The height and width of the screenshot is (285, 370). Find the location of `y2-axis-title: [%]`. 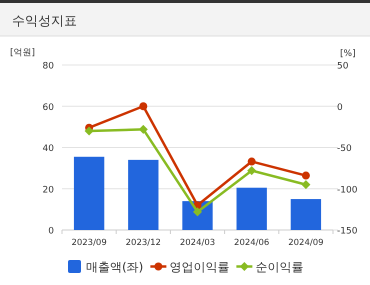

y2-axis-title: [%] is located at coordinates (348, 54).